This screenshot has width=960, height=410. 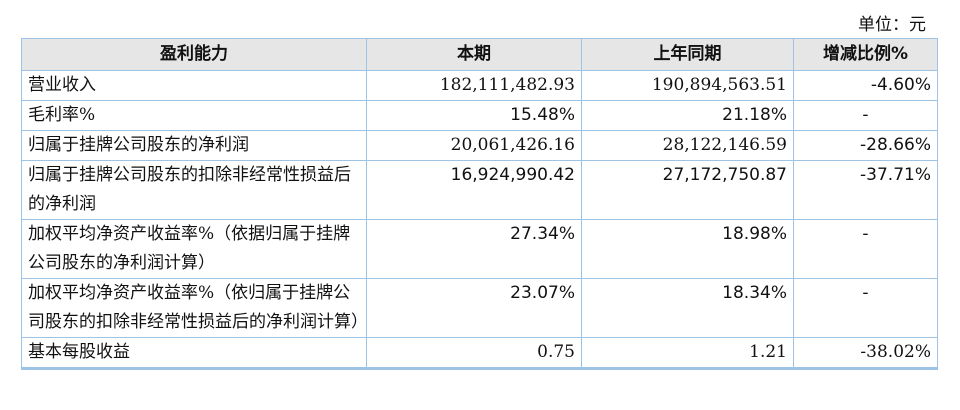 I want to click on prior-value: 21.18%, so click(x=687, y=115).